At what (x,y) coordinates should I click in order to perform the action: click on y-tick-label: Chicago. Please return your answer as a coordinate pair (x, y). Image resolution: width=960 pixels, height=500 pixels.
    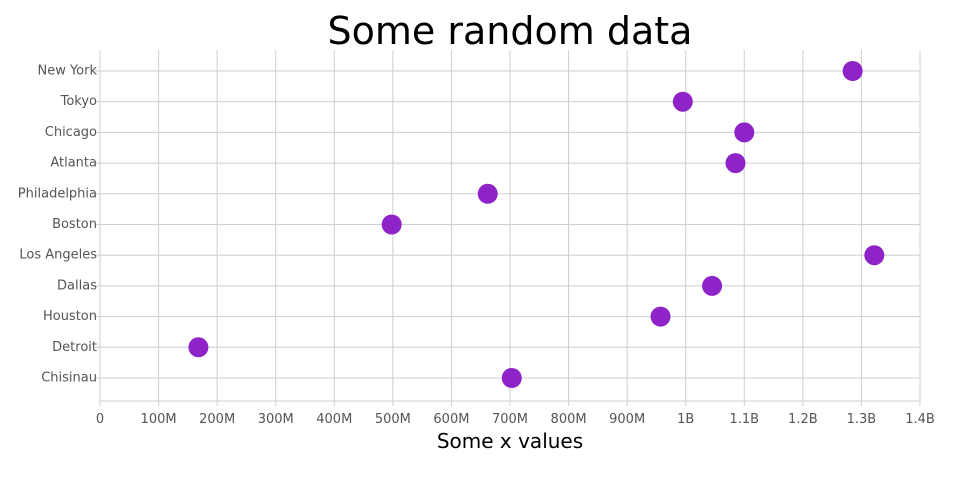
    Looking at the image, I should click on (71, 132).